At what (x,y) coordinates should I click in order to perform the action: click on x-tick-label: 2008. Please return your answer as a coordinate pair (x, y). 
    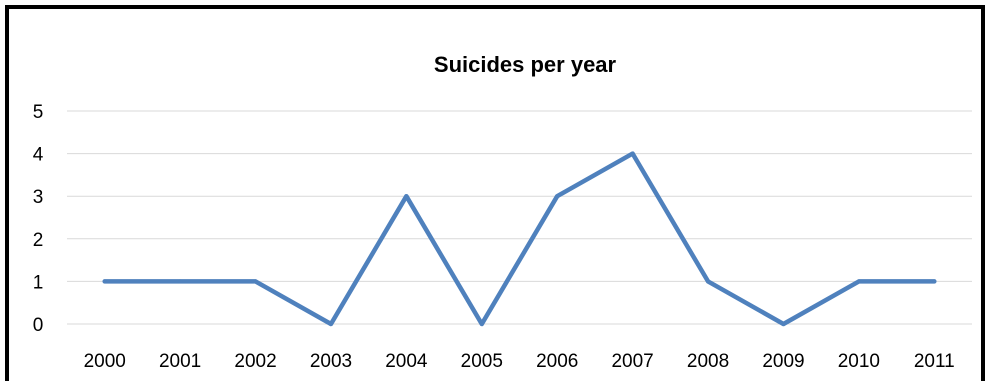
    Looking at the image, I should click on (708, 361).